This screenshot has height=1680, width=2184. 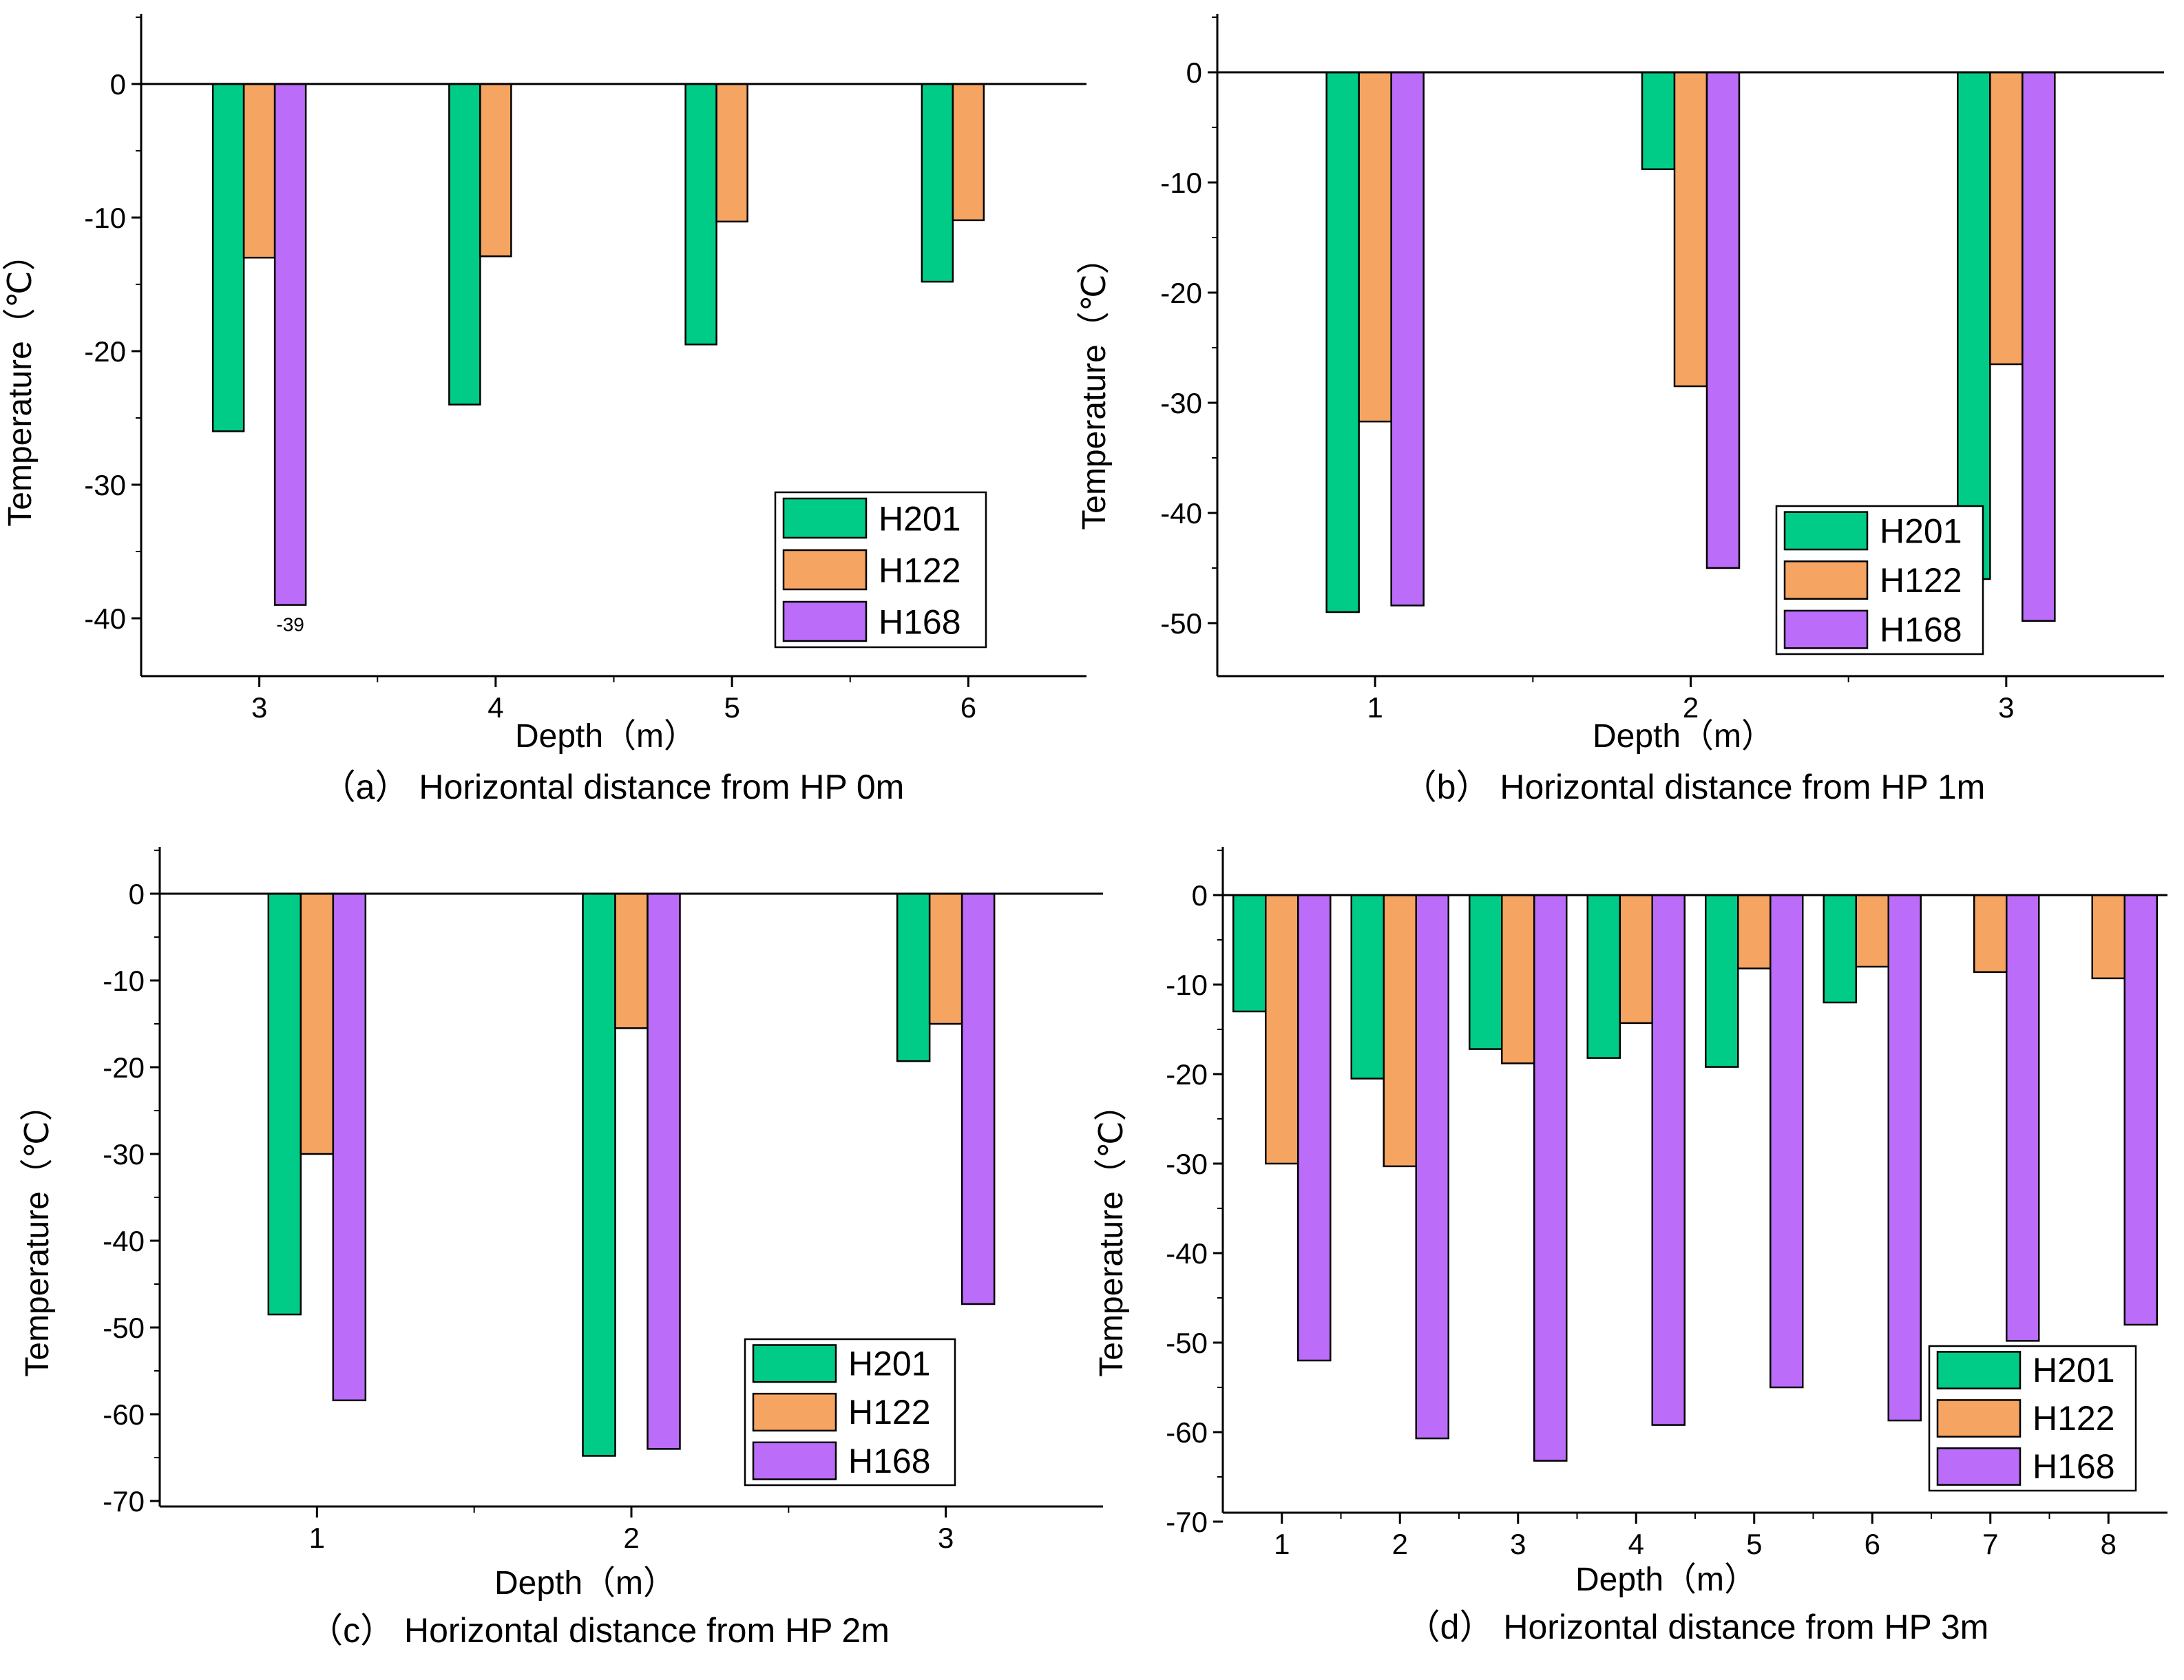 What do you see at coordinates (124, 1501) in the screenshot?
I see `y-tick-label: -70` at bounding box center [124, 1501].